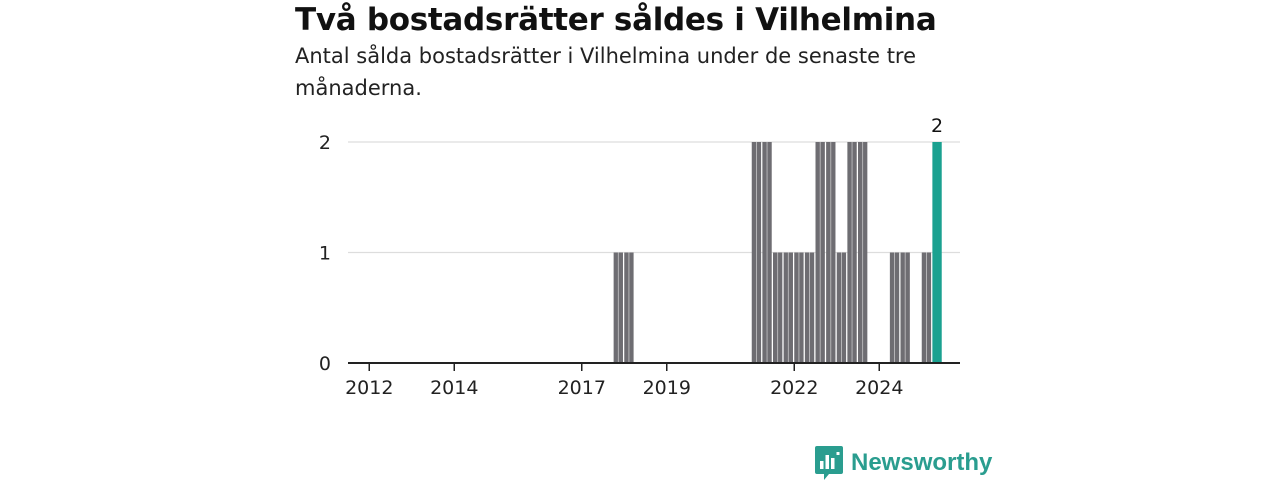  I want to click on highlight-bar, so click(937, 252).